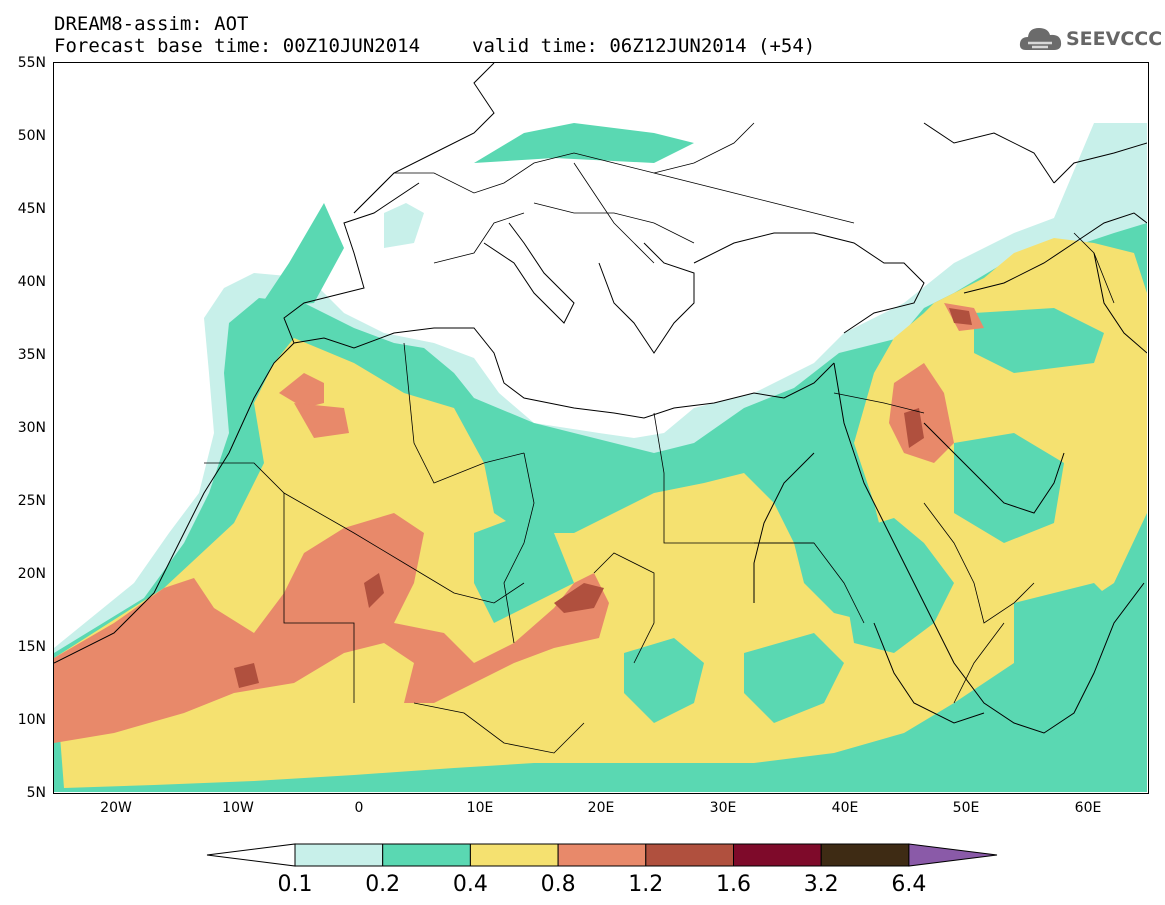  Describe the element at coordinates (470, 884) in the screenshot. I see `colorbar-label: 0.4` at that location.